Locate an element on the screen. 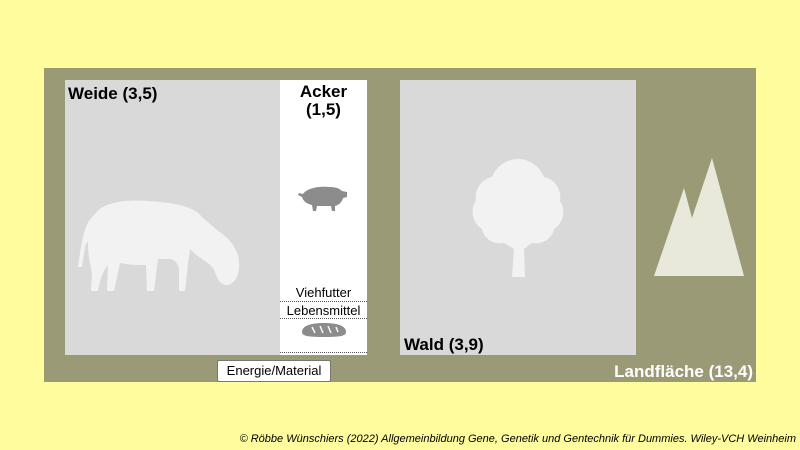 The width and height of the screenshot is (800, 450). wald-label: Wald (3,9) is located at coordinates (444, 344).